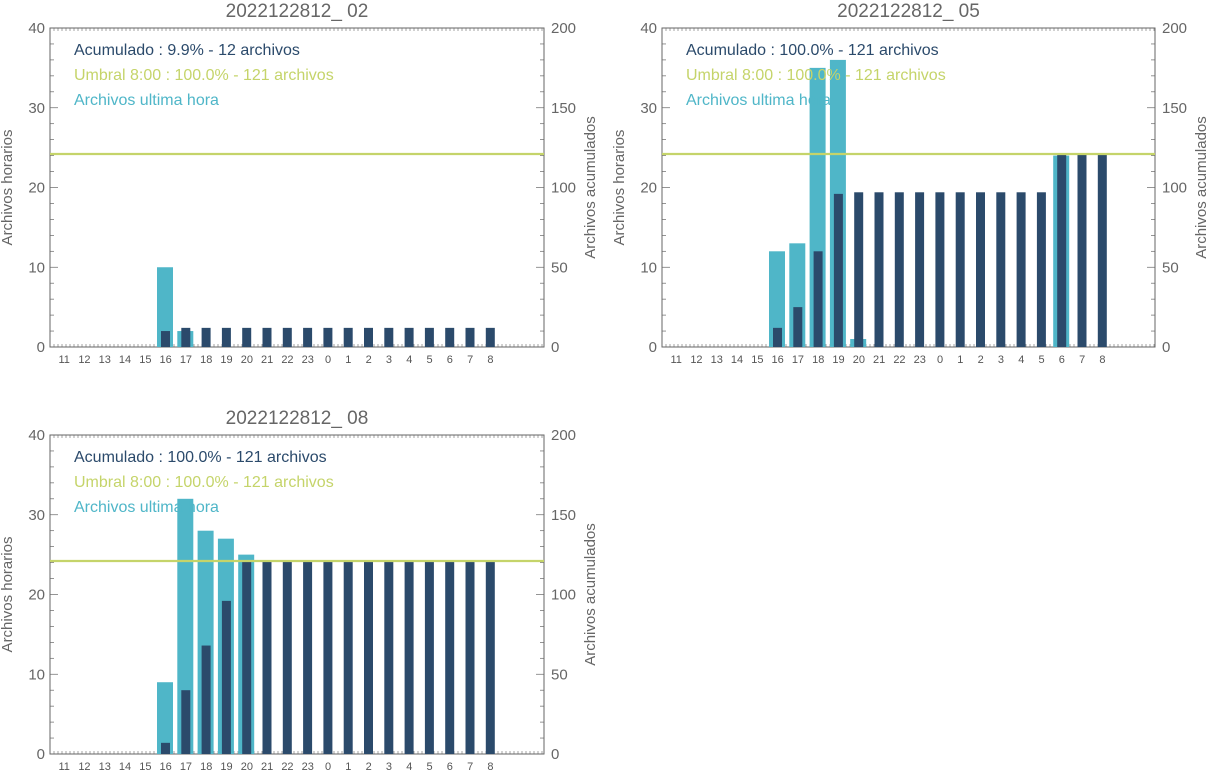 This screenshot has height=771, width=1206. What do you see at coordinates (563, 108) in the screenshot?
I see `y-right-tick-label: 150` at bounding box center [563, 108].